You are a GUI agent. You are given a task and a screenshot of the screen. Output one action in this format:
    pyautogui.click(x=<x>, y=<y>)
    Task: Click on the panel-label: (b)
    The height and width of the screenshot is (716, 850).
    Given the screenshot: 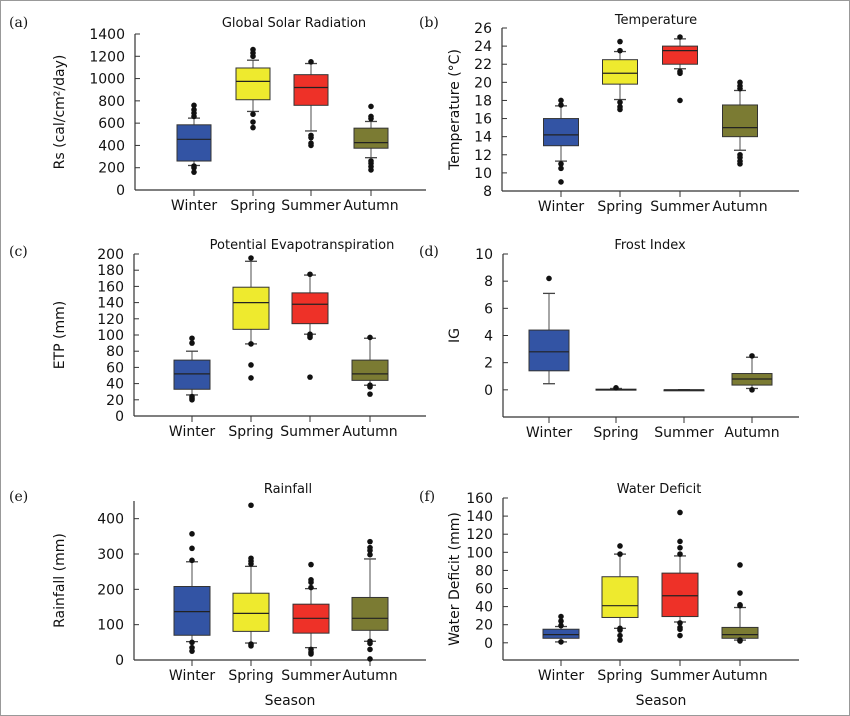 What is the action you would take?
    pyautogui.click(x=429, y=23)
    